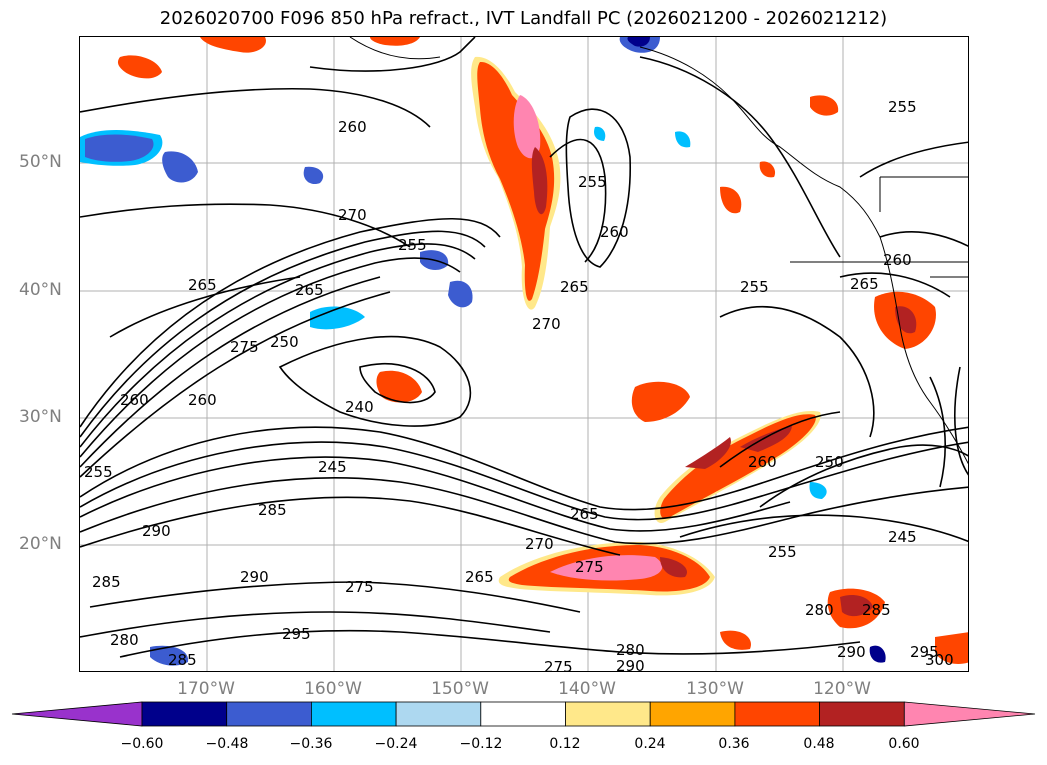  Describe the element at coordinates (359, 407) in the screenshot. I see `contour-label: 240` at that location.